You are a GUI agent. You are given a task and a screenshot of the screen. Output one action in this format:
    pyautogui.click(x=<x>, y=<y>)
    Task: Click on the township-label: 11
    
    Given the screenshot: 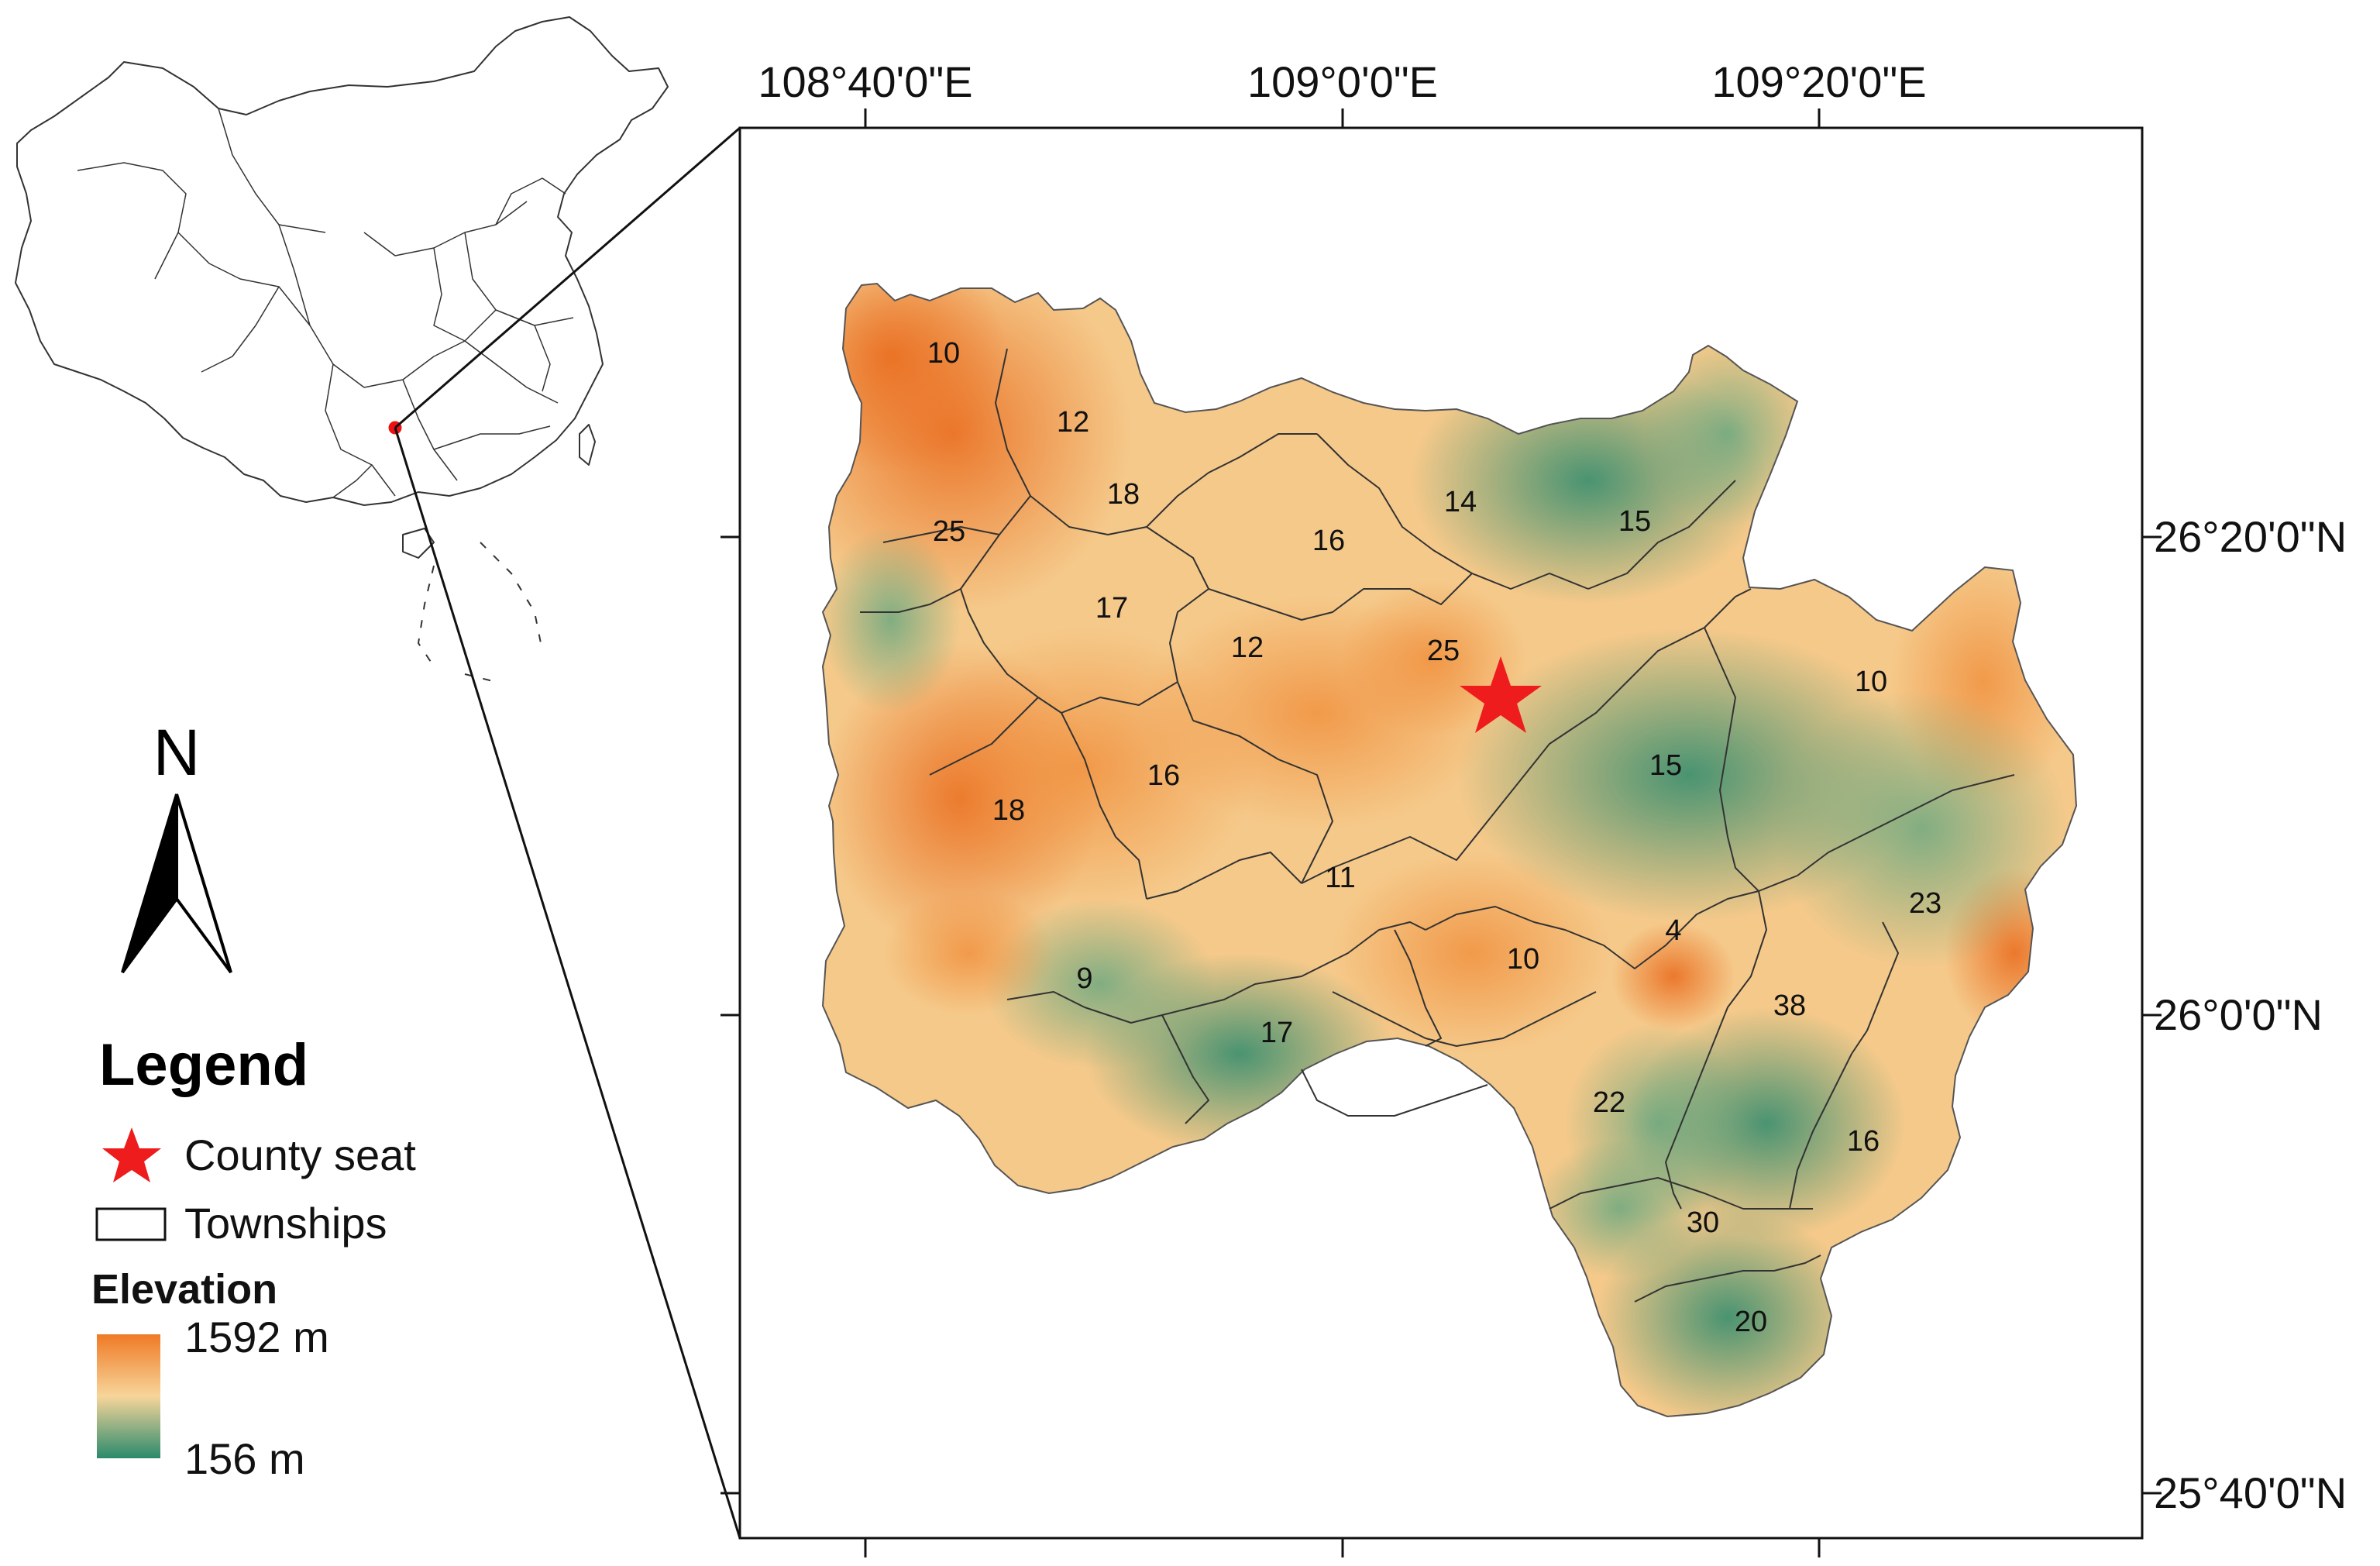 What is the action you would take?
    pyautogui.click(x=1340, y=878)
    